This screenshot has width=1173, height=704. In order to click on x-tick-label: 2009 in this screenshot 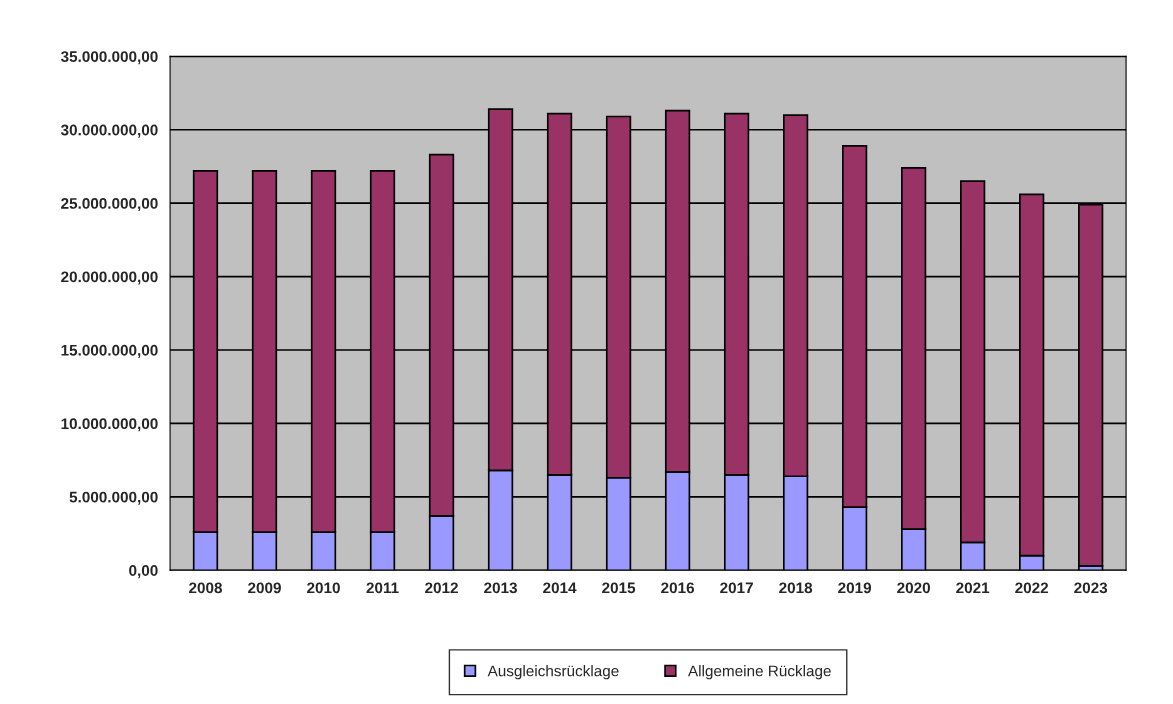, I will do `click(264, 588)`.